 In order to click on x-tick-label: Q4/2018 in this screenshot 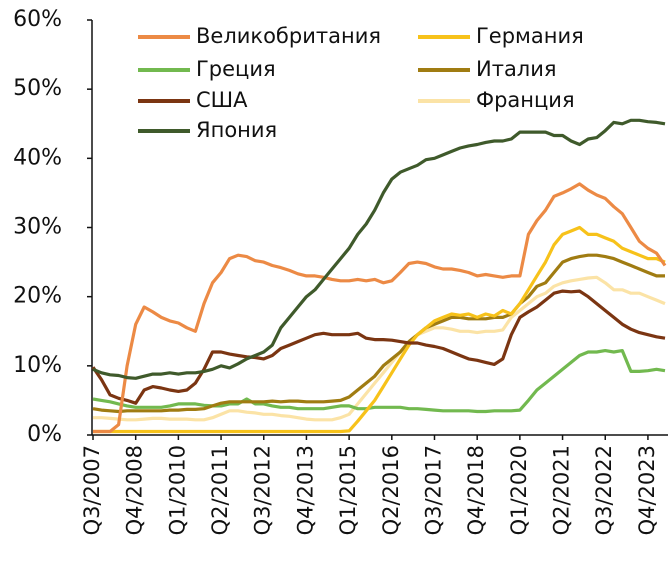, I will do `click(476, 490)`.